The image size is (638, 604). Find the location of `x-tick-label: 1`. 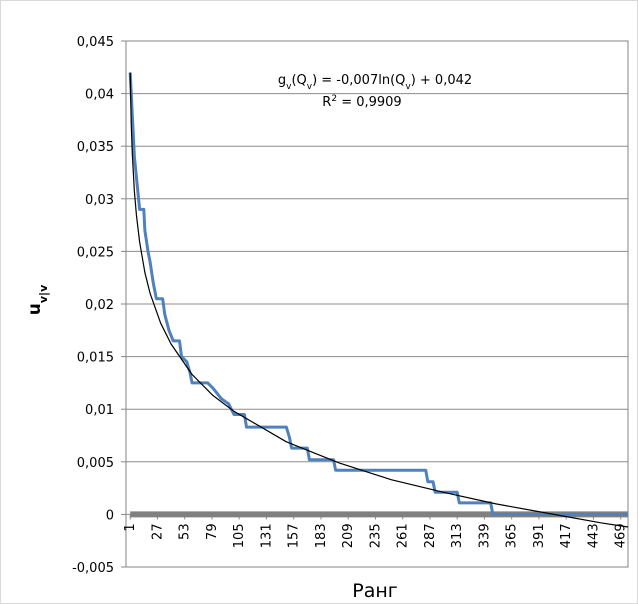

x-tick-label: 1 is located at coordinates (130, 527).